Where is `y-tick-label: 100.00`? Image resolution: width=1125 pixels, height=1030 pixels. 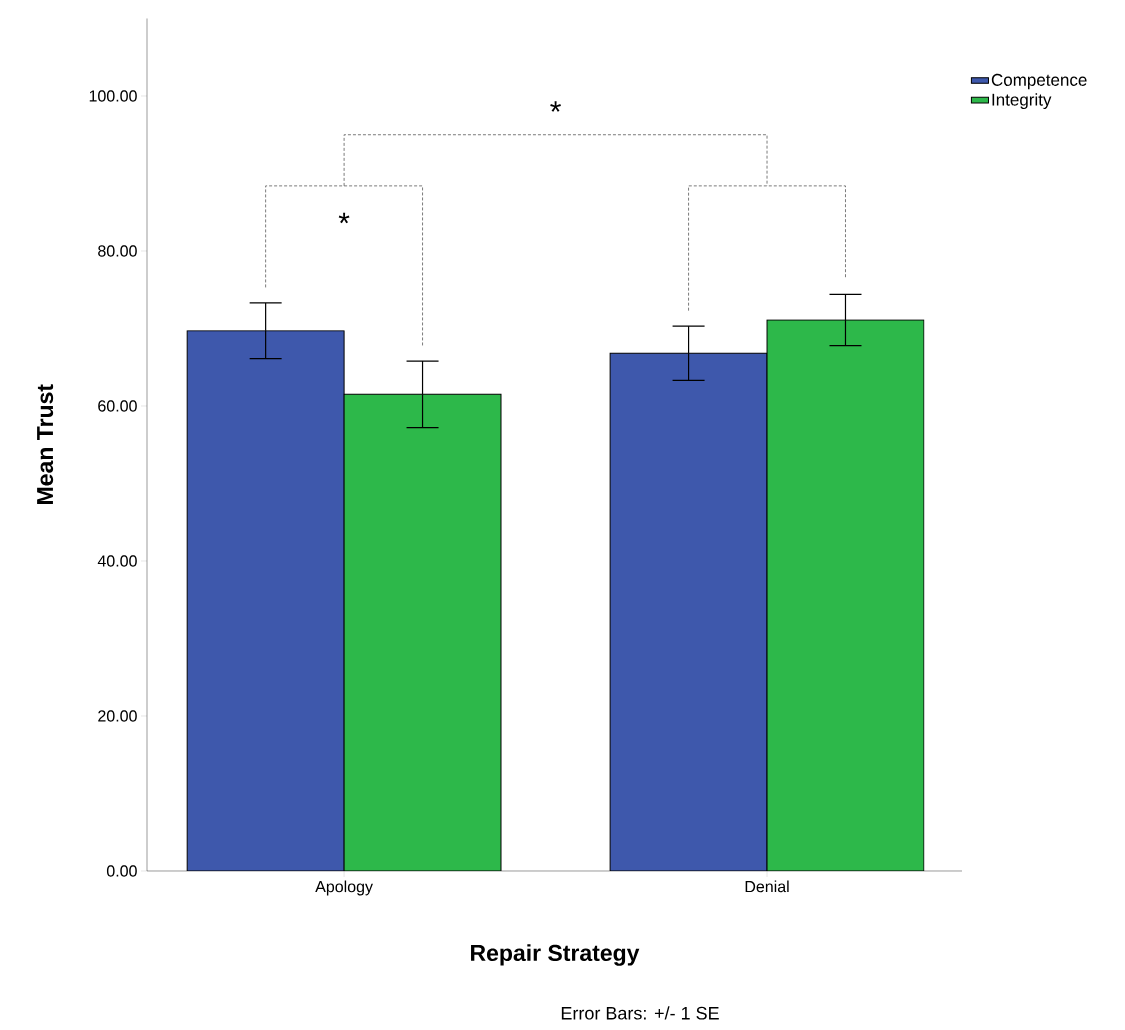 y-tick-label: 100.00 is located at coordinates (113, 96).